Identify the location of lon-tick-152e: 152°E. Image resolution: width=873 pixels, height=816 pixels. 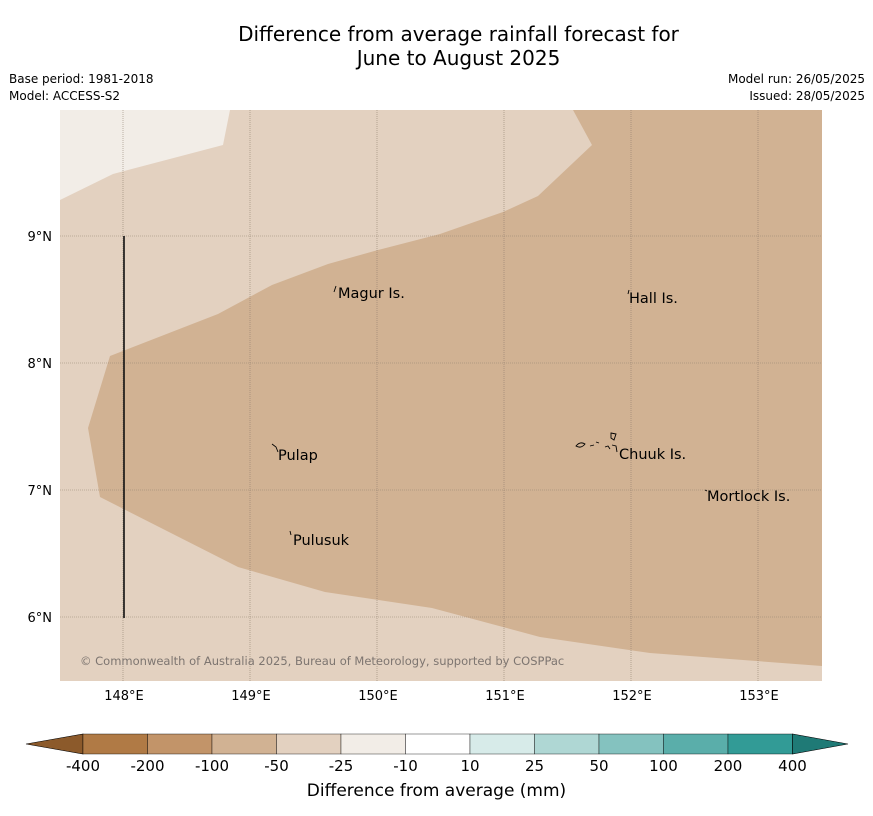
(632, 696).